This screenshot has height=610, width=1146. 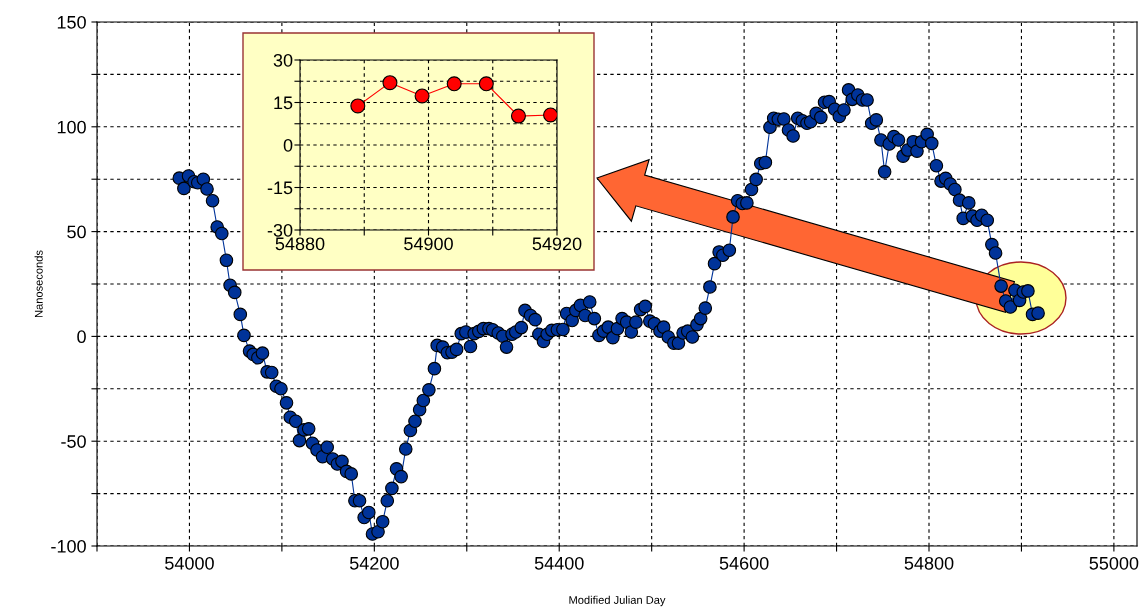 I want to click on x-tick-label: 54880, so click(x=300, y=244).